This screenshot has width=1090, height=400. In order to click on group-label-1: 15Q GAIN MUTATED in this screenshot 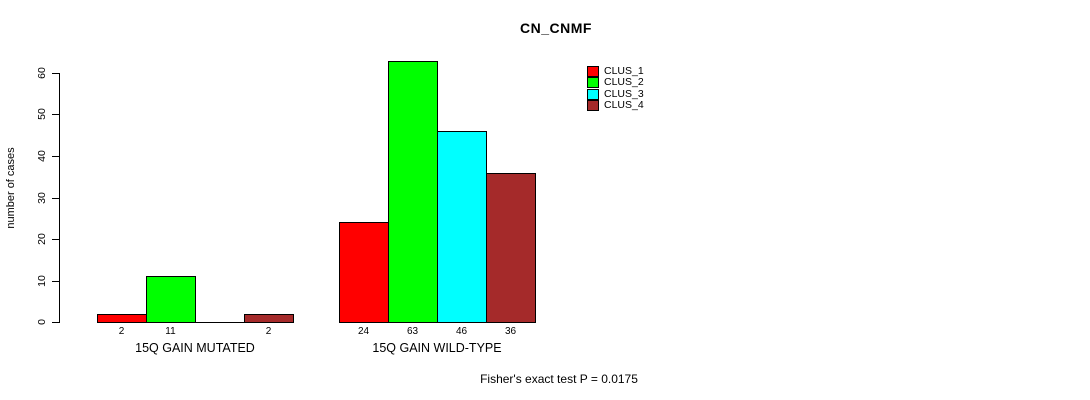, I will do `click(195, 348)`.